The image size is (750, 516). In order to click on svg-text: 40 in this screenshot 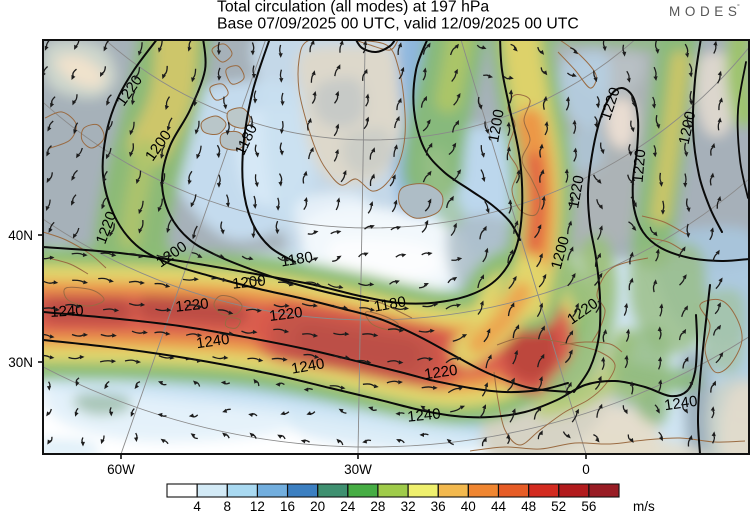, I will do `click(468, 506)`.